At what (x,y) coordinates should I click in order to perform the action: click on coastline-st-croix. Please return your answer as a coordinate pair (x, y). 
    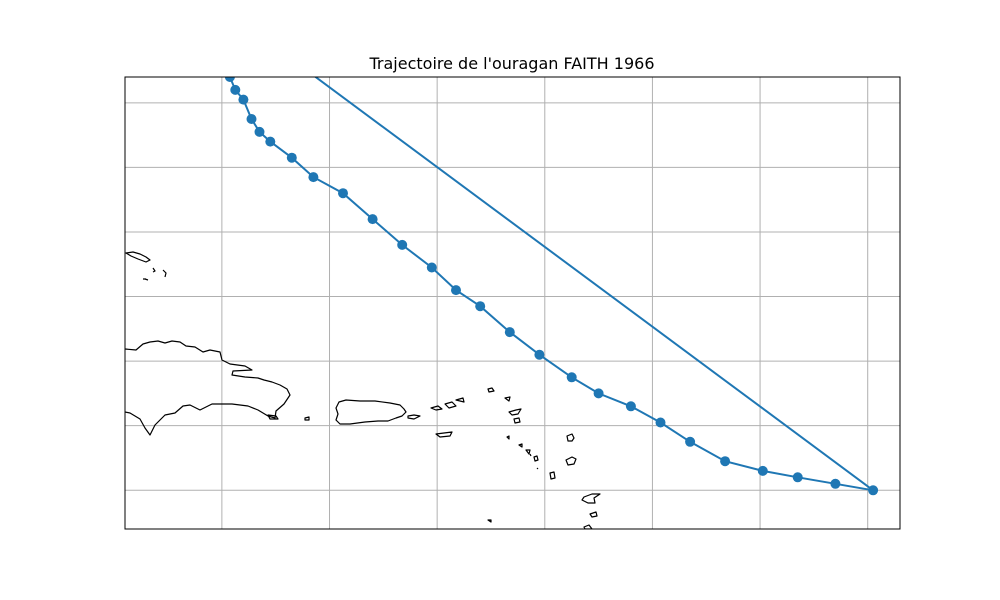
    Looking at the image, I should click on (444, 434).